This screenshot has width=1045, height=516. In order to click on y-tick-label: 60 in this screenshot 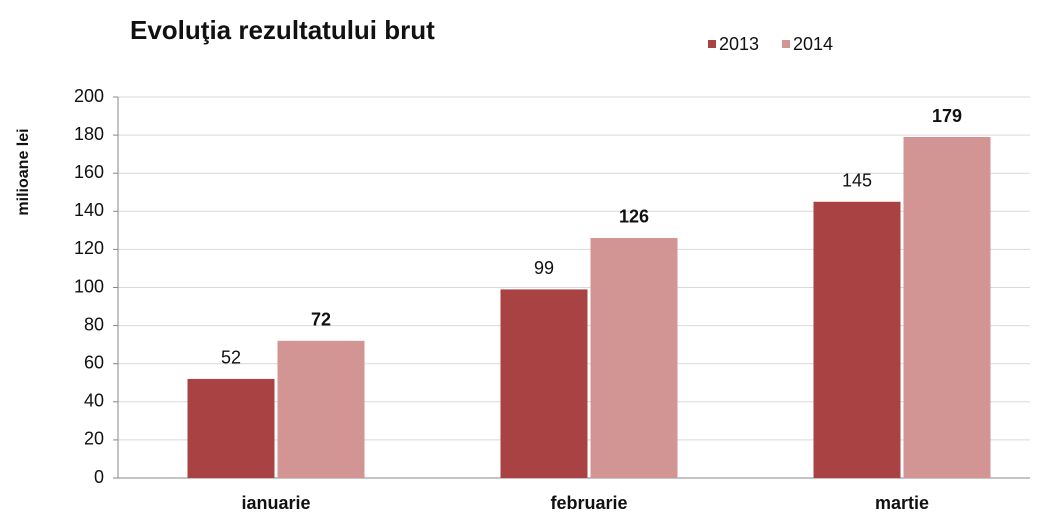, I will do `click(94, 362)`.